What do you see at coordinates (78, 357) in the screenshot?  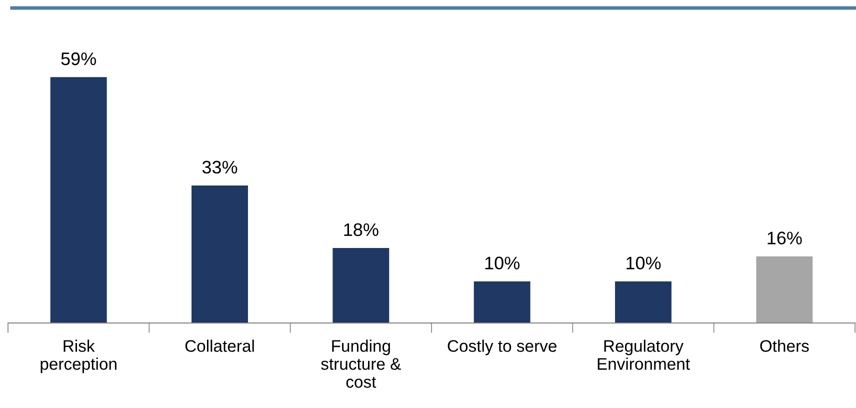 I see `x-tick-label: Risk perception` at bounding box center [78, 357].